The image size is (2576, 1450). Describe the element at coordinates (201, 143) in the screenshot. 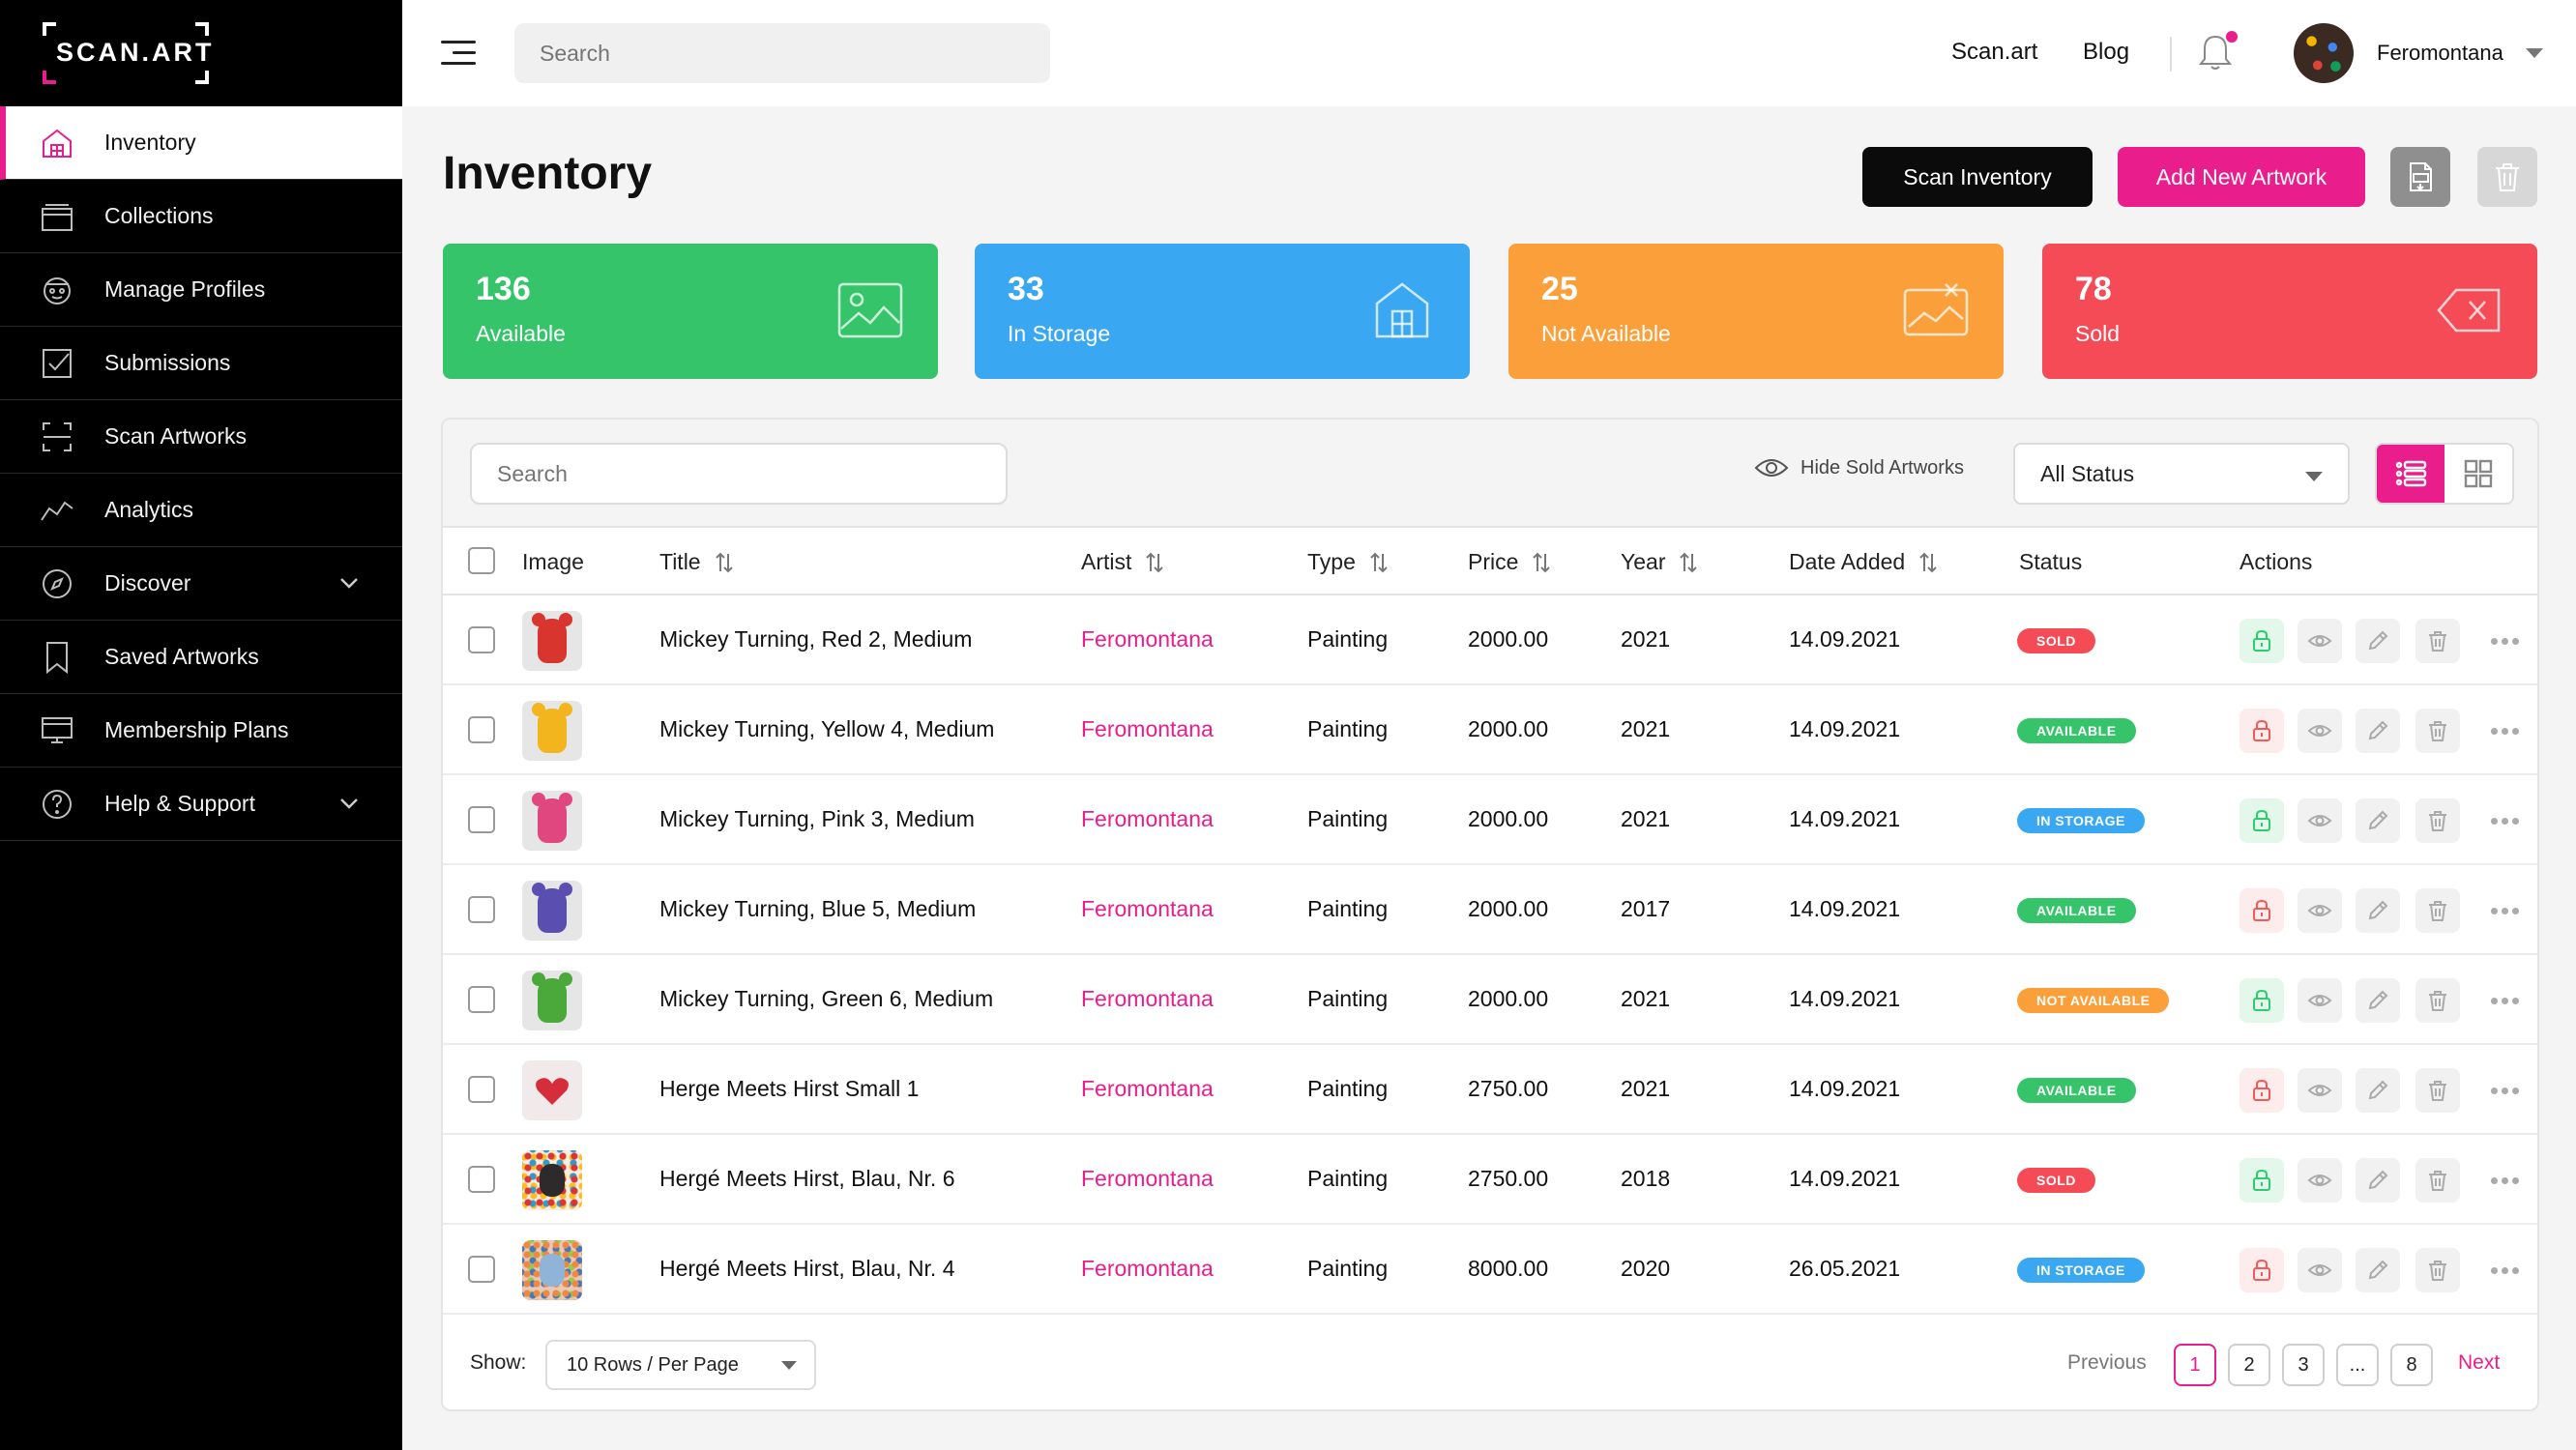

I see `sidebar-item-inventory: Inventory` at that location.